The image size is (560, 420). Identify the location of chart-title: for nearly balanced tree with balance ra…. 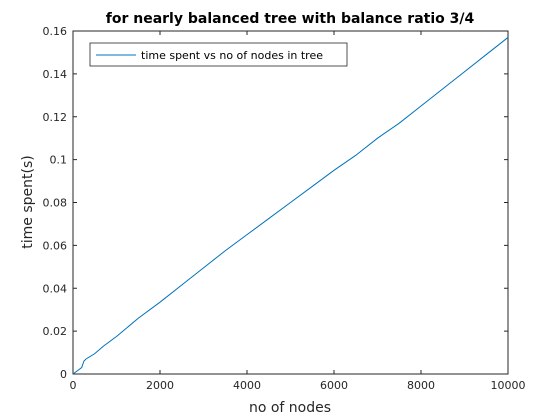
(290, 19).